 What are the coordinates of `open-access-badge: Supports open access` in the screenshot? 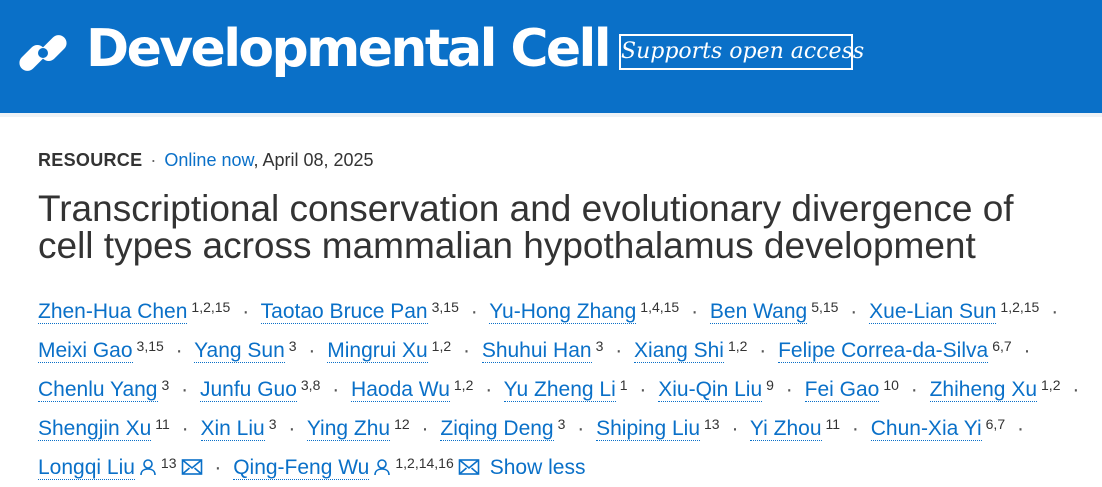 It's located at (741, 52).